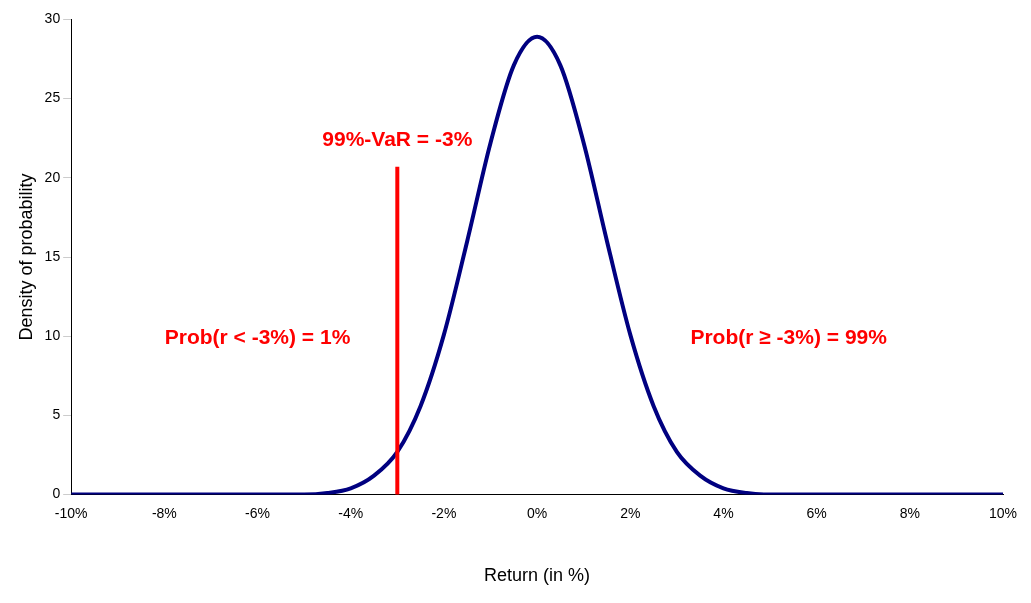  What do you see at coordinates (789, 336) in the screenshot?
I see `annotation: Prob(r ≥ -3%) = 99%` at bounding box center [789, 336].